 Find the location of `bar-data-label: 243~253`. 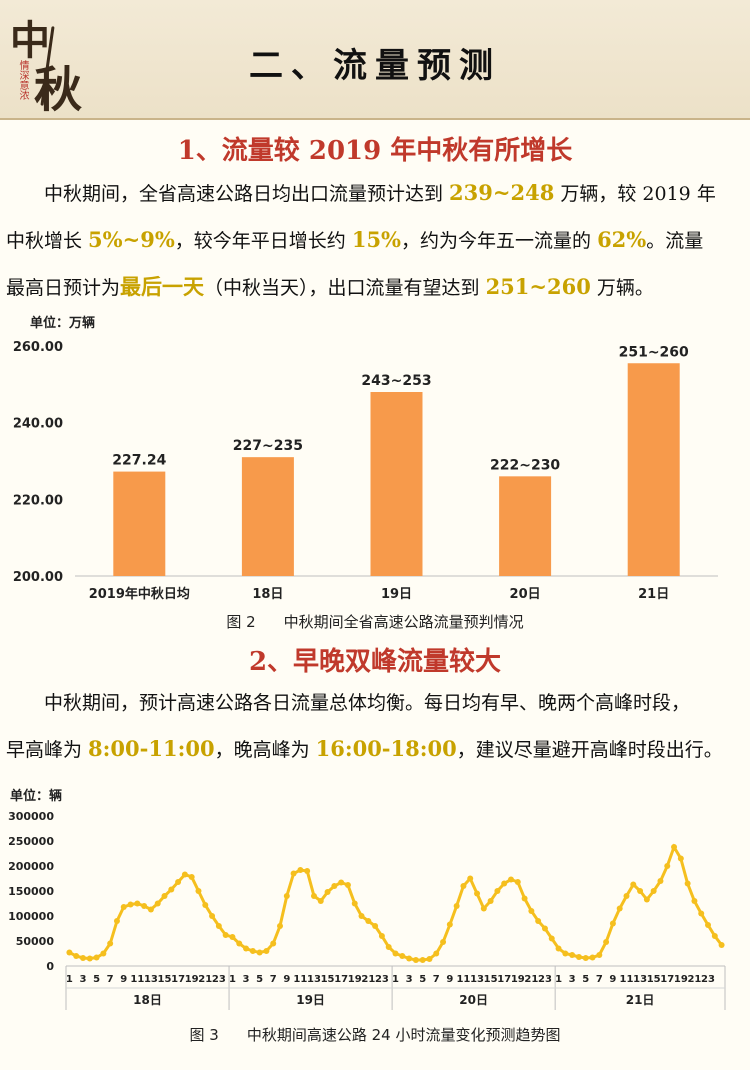

bar-data-label: 243~253 is located at coordinates (396, 381).